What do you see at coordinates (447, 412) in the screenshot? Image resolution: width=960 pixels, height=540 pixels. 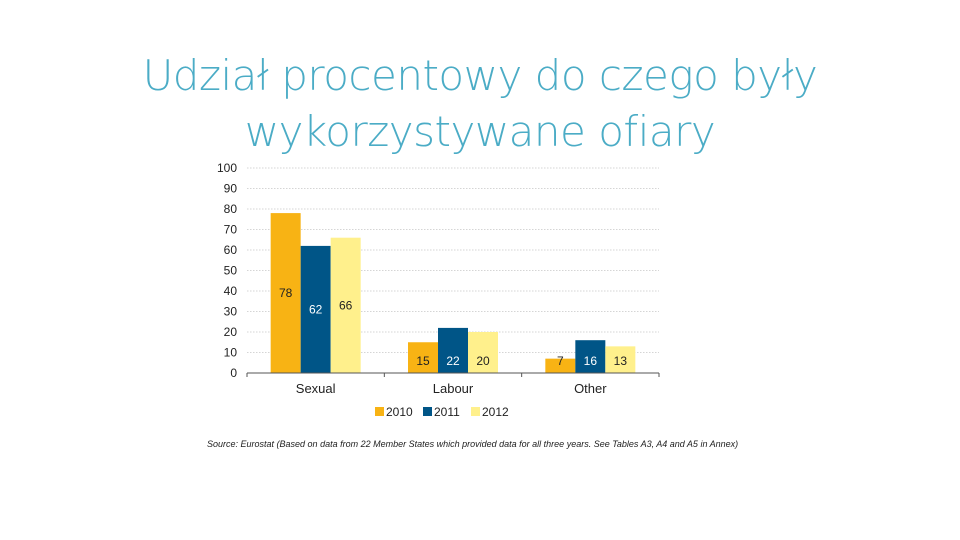 I see `legend-label-2011: 2011` at bounding box center [447, 412].